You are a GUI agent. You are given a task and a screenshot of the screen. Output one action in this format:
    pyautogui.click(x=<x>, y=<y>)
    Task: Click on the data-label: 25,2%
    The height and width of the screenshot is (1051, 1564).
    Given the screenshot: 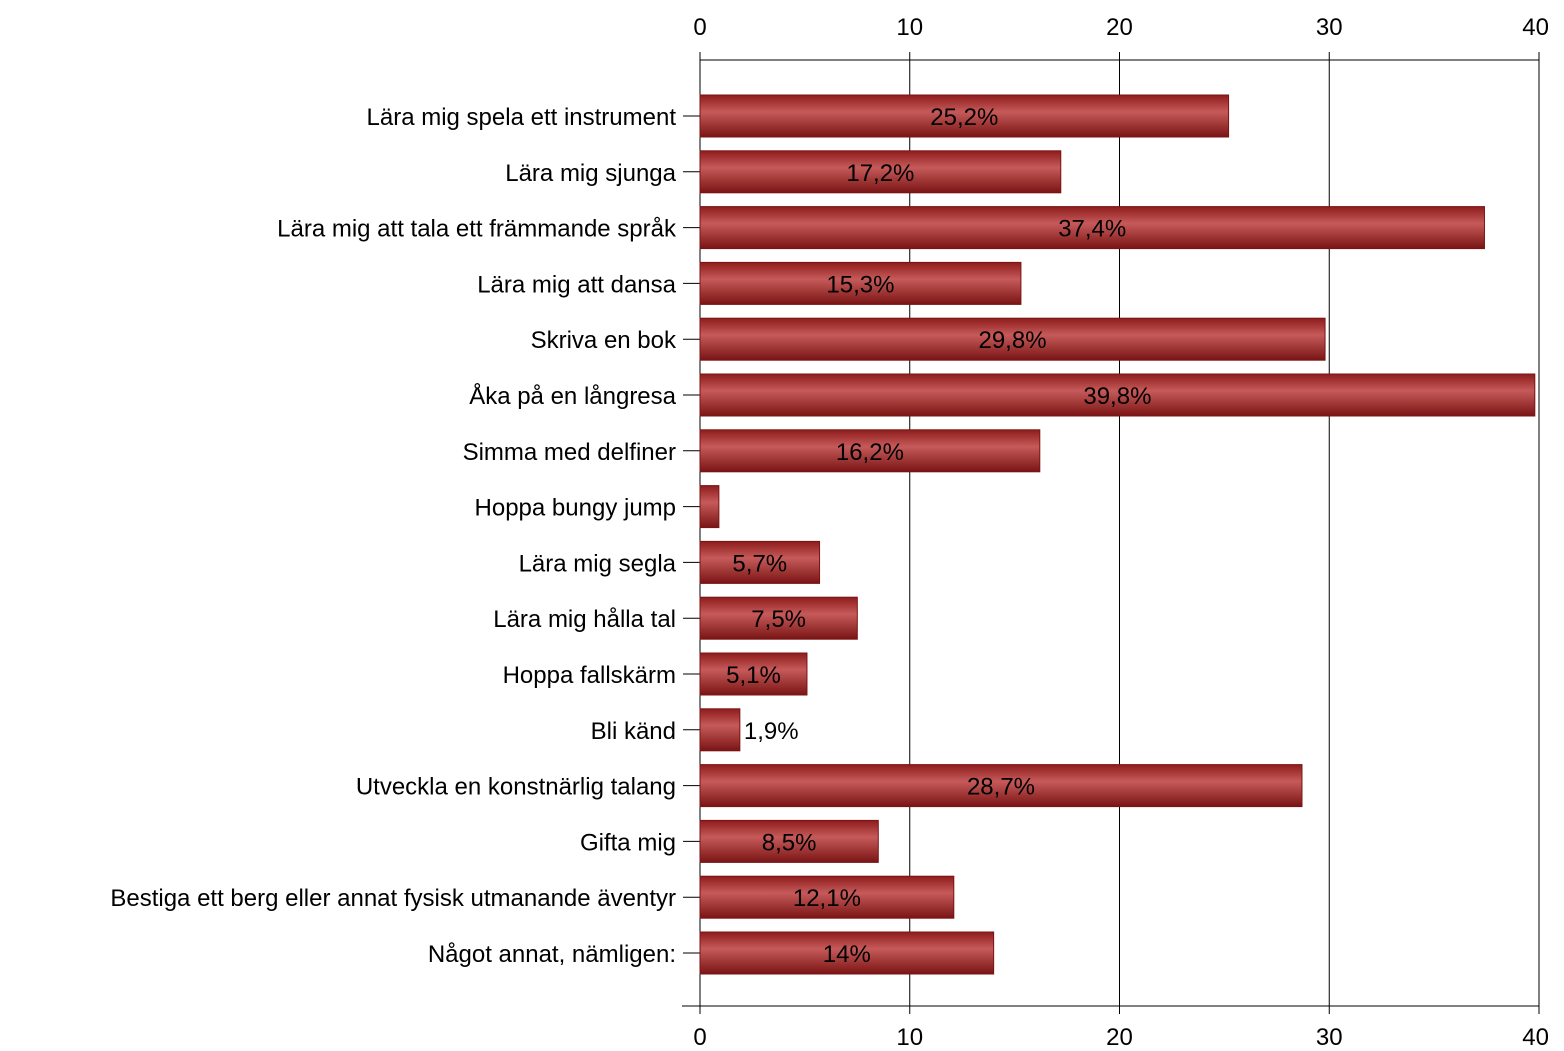 What is the action you would take?
    pyautogui.click(x=964, y=117)
    